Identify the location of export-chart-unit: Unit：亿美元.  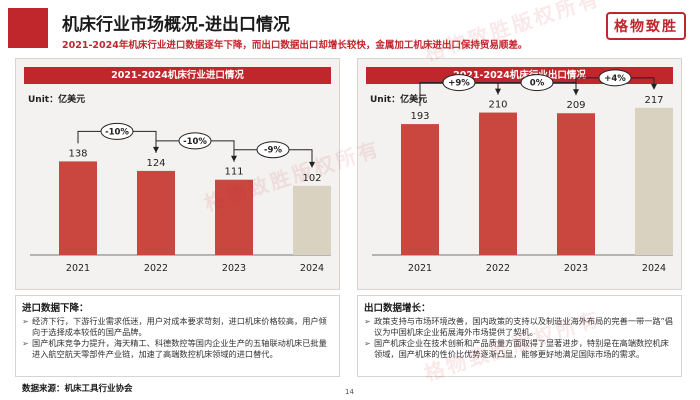
(399, 100).